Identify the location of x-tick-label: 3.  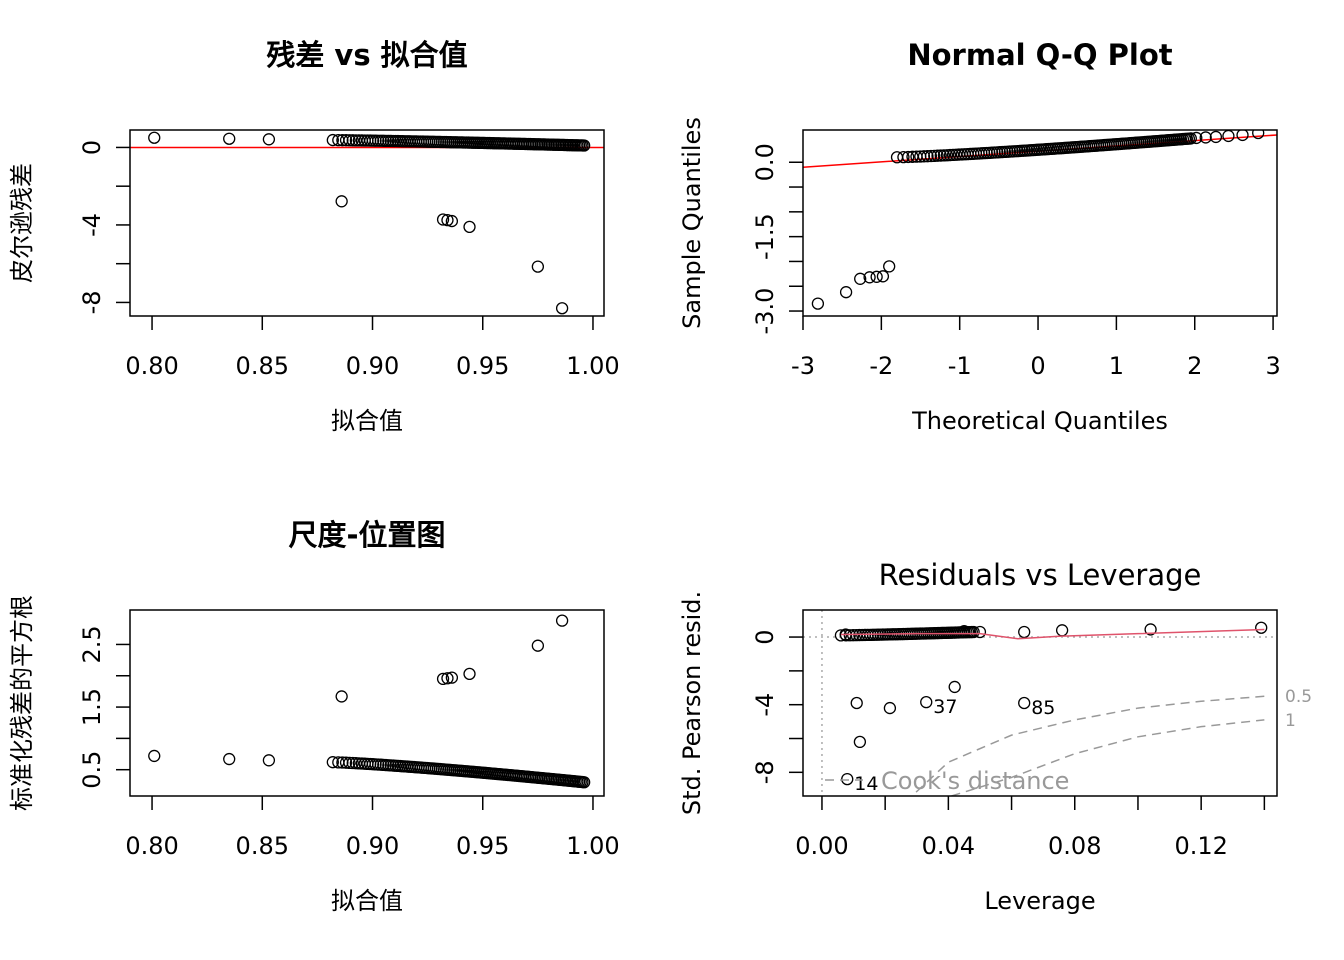
(1272, 366).